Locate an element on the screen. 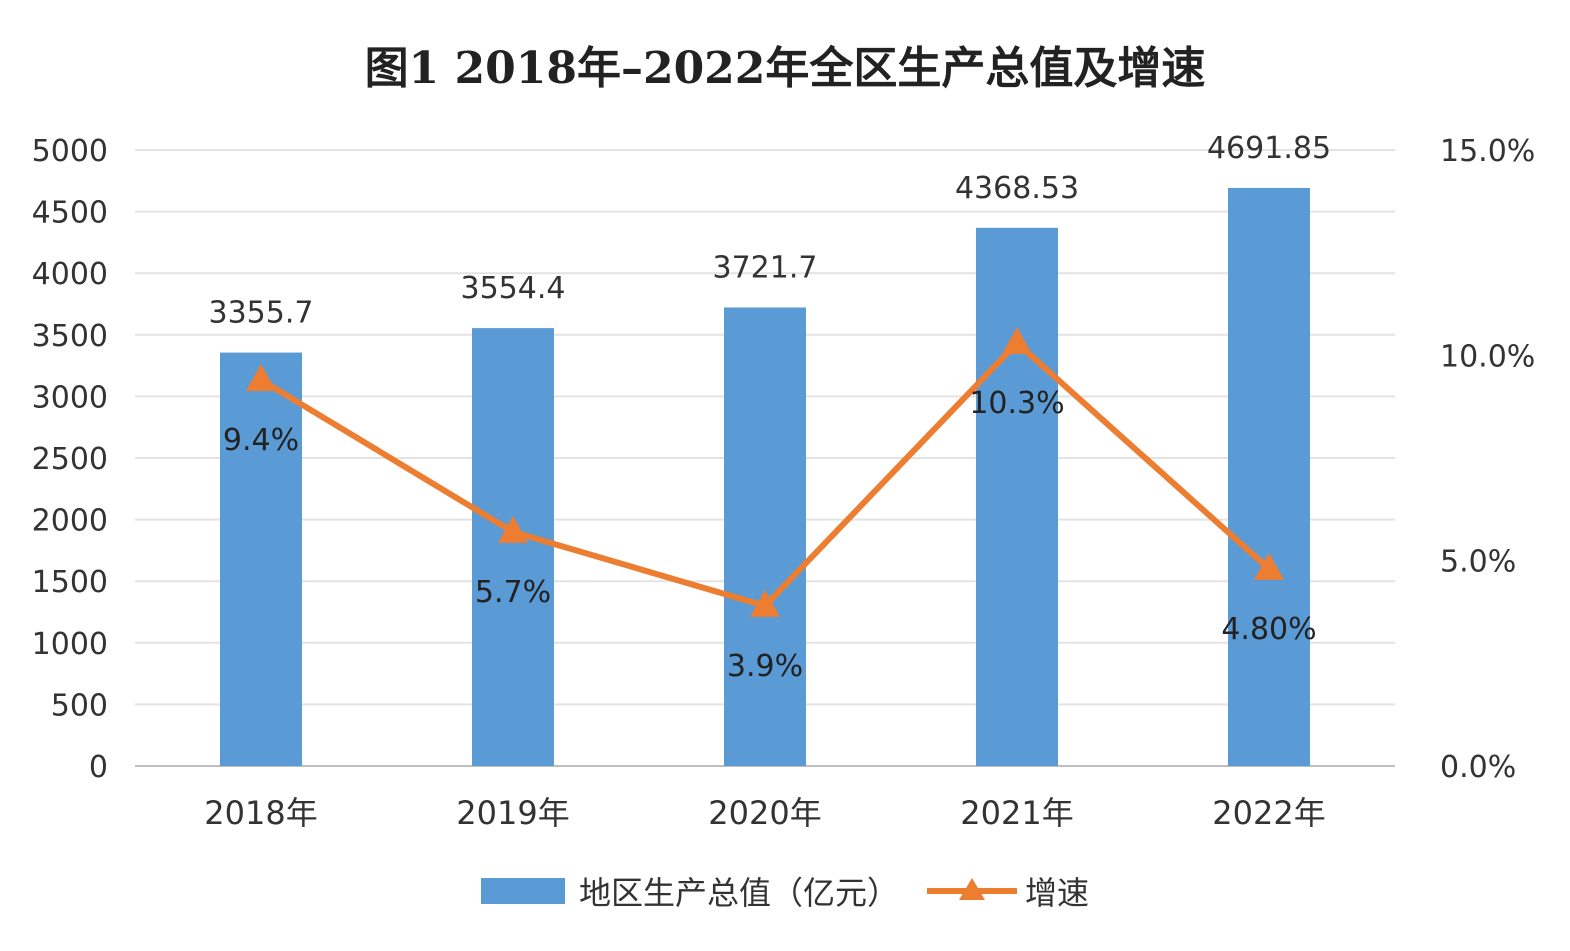 The width and height of the screenshot is (1570, 951). line-data-label: 9.4% is located at coordinates (261, 440).